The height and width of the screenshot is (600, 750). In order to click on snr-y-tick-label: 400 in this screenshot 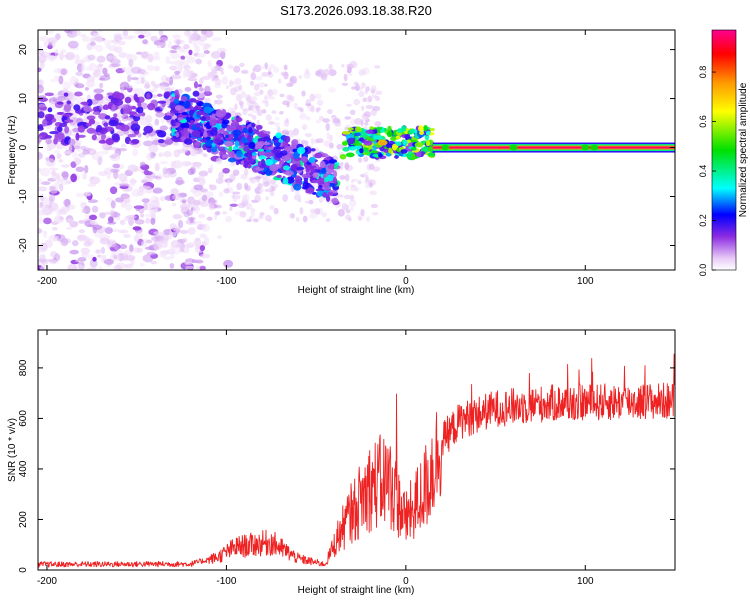, I will do `click(23, 468)`.